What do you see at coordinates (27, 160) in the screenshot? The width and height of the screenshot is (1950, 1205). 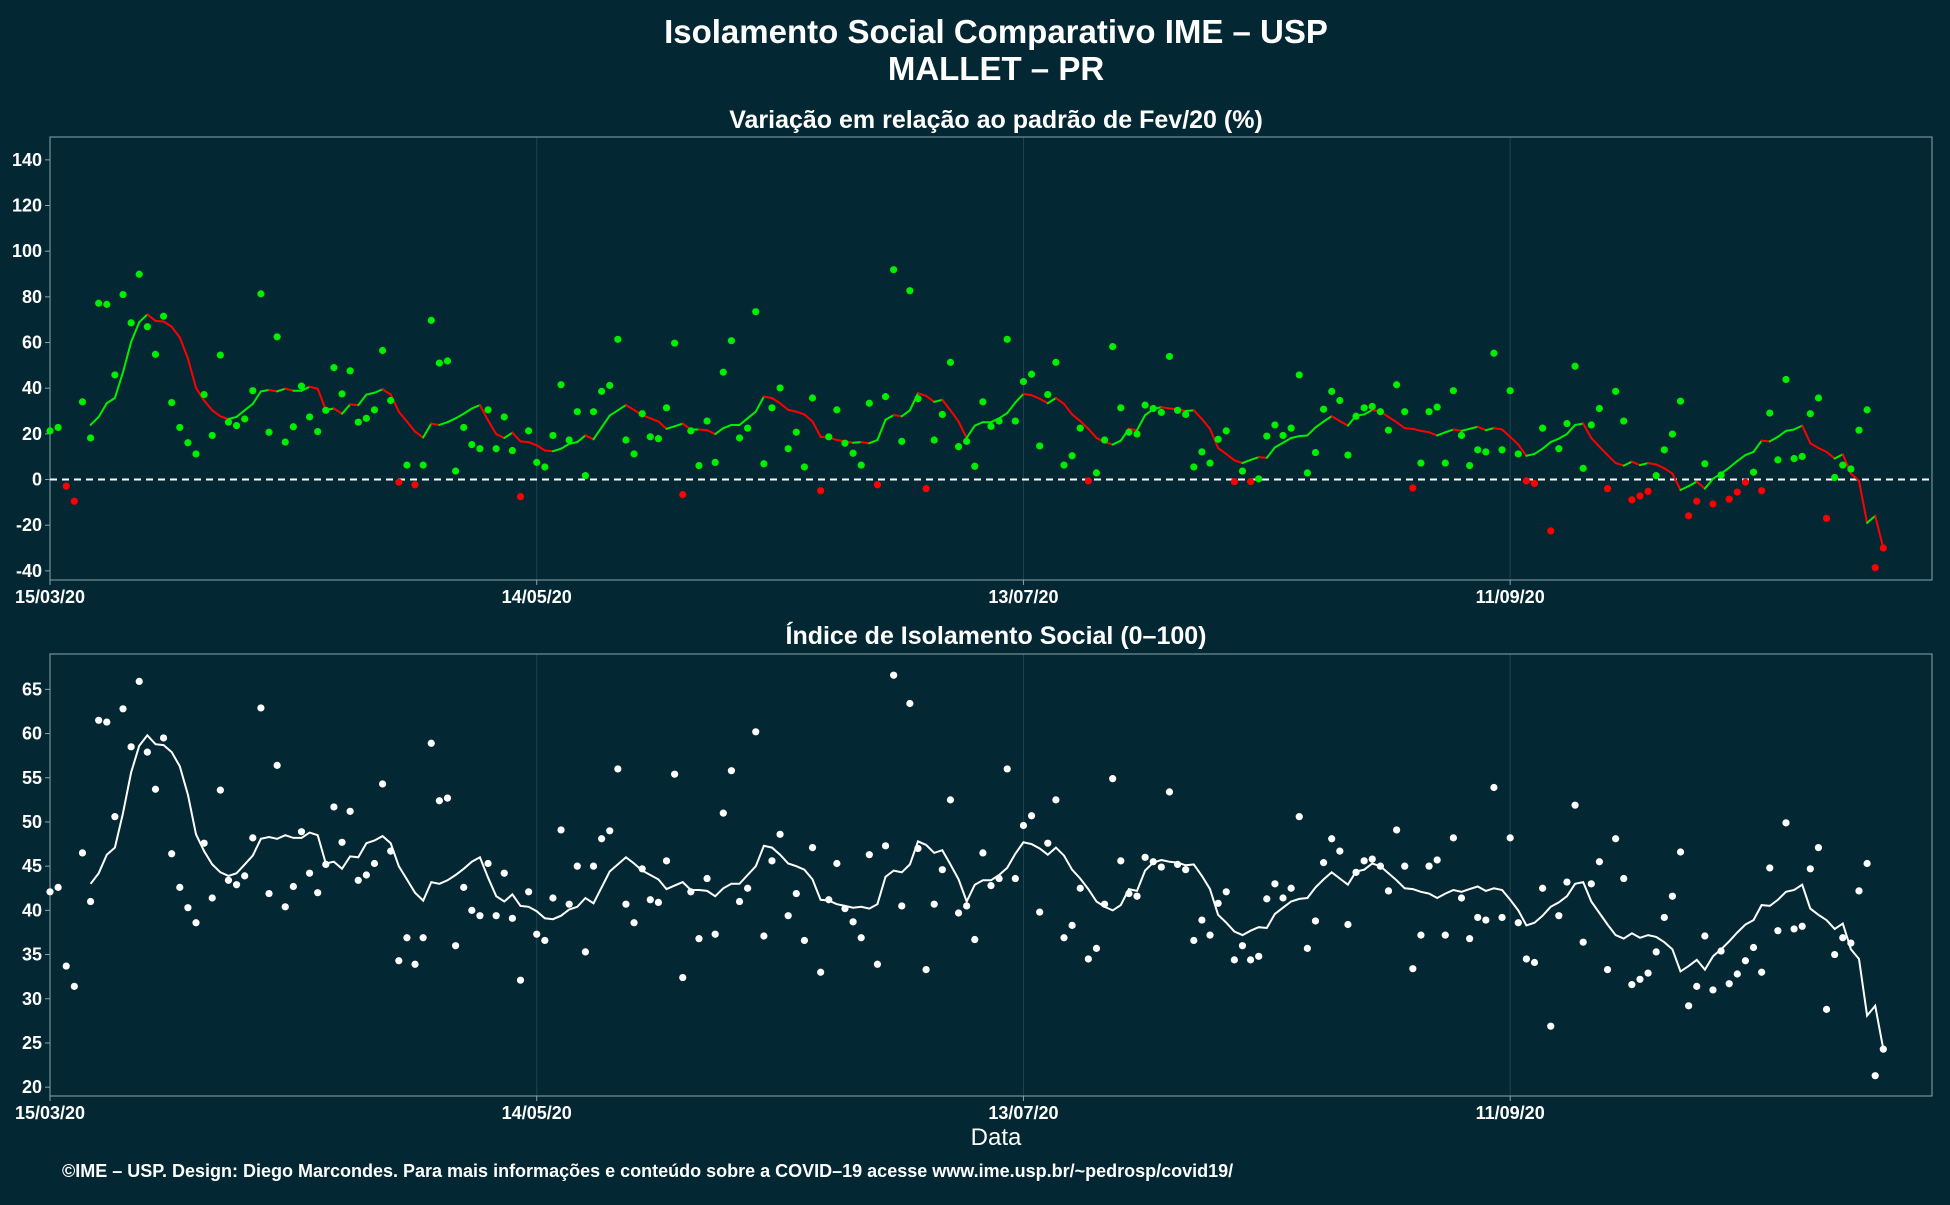 I see `y-tick-label: 140` at bounding box center [27, 160].